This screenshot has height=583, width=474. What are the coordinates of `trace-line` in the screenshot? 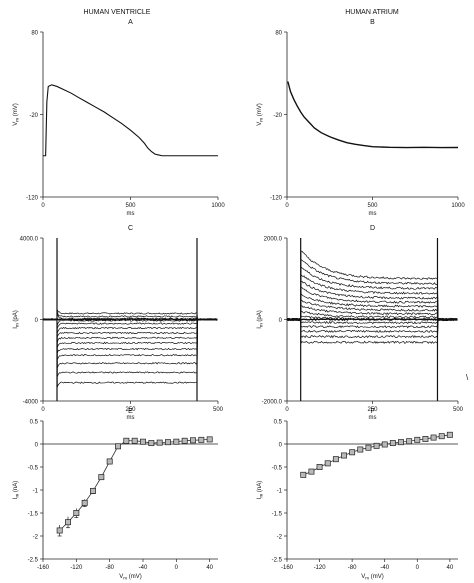 It's located at (130, 120).